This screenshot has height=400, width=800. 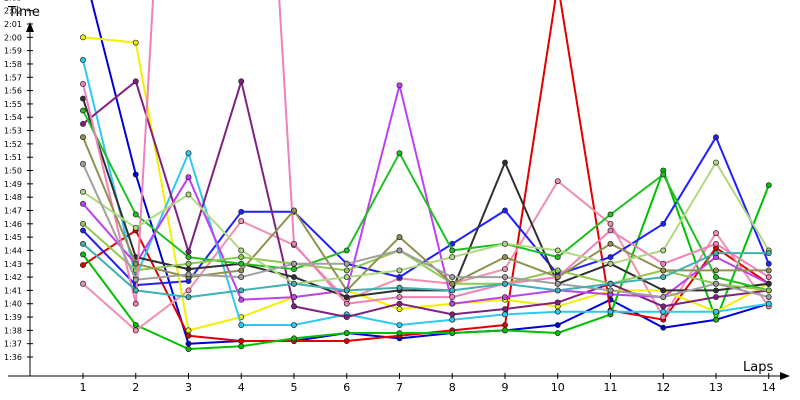 What do you see at coordinates (13, 1) in the screenshot?
I see `y-tick-label: 2:03` at bounding box center [13, 1].